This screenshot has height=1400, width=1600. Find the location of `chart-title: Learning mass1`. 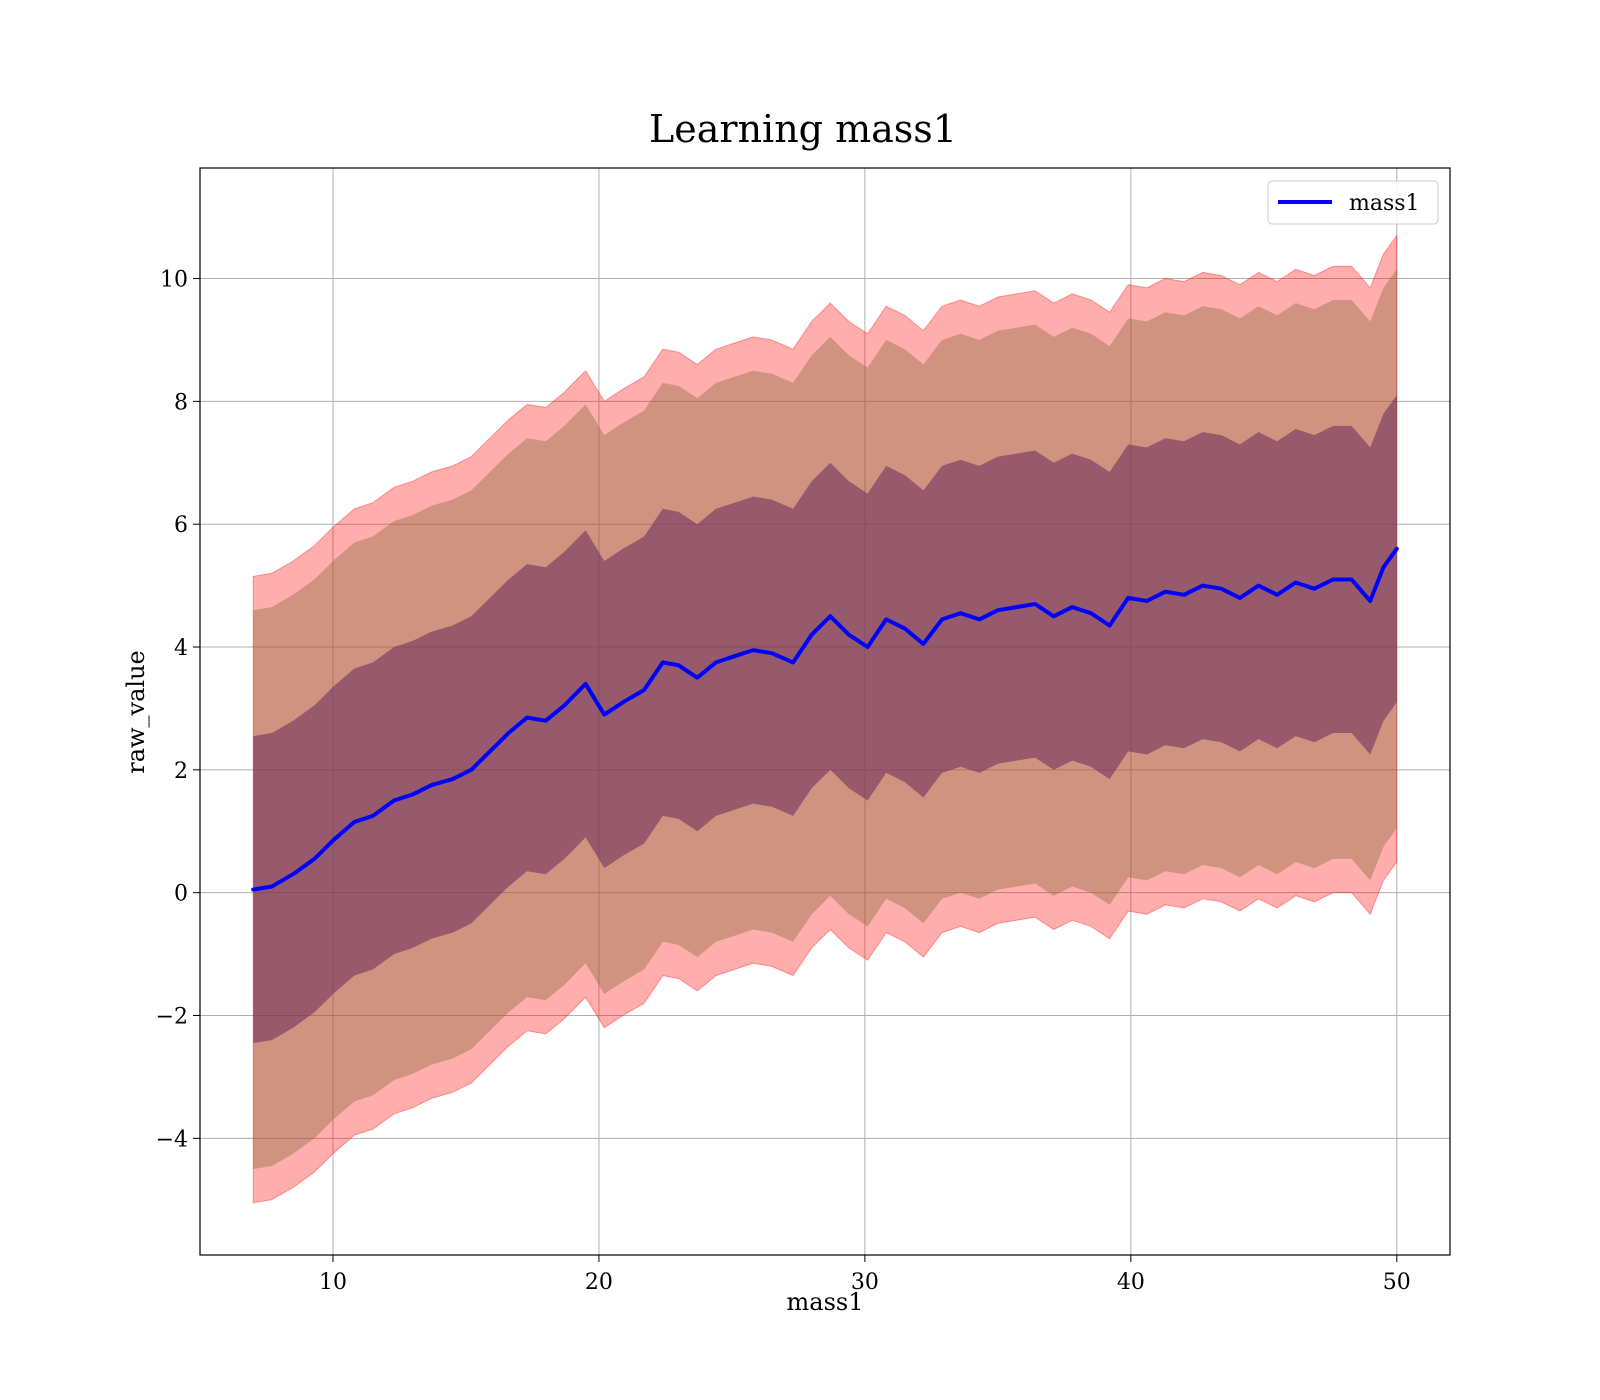

chart-title: Learning mass1 is located at coordinates (803, 129).